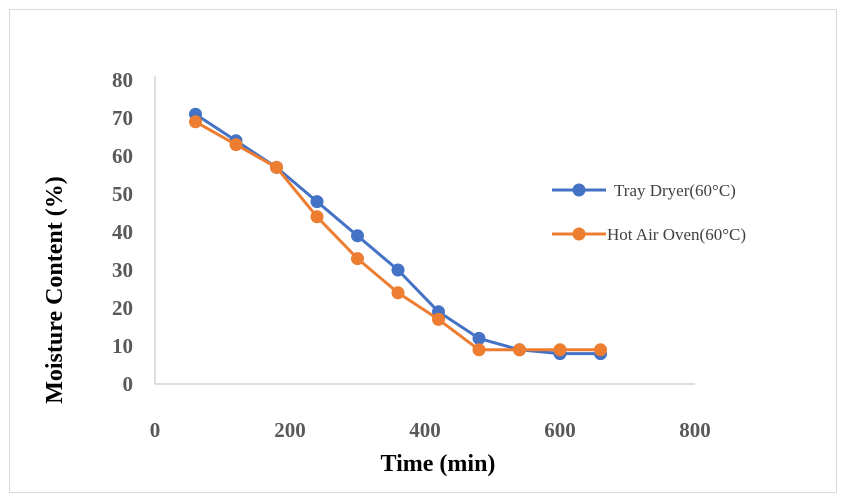 The height and width of the screenshot is (501, 845). I want to click on legend-item: Tray Dryer(60°C), so click(644, 190).